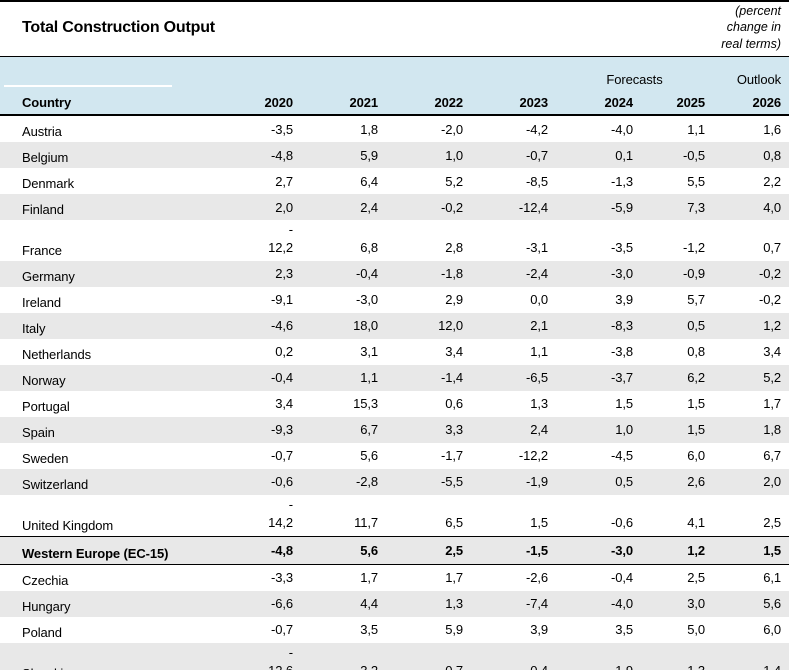  What do you see at coordinates (43, 209) in the screenshot?
I see `country-cell: Finland` at bounding box center [43, 209].